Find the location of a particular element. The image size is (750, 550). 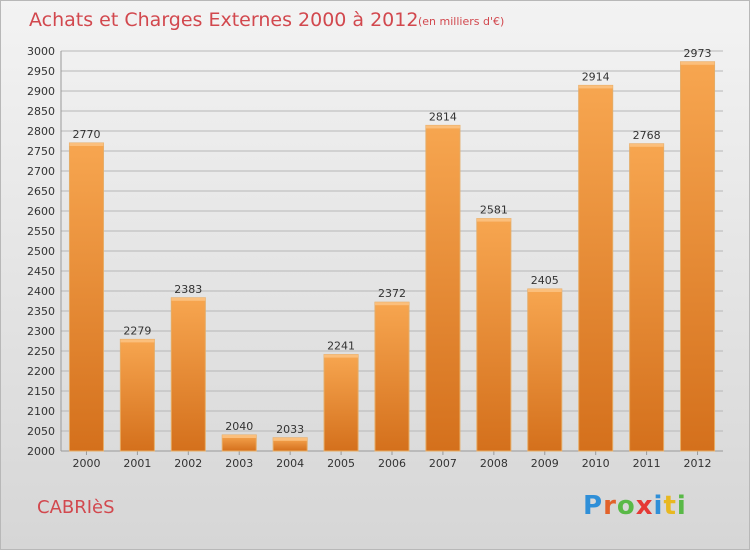

x-tick-label: 2012 is located at coordinates (698, 463).